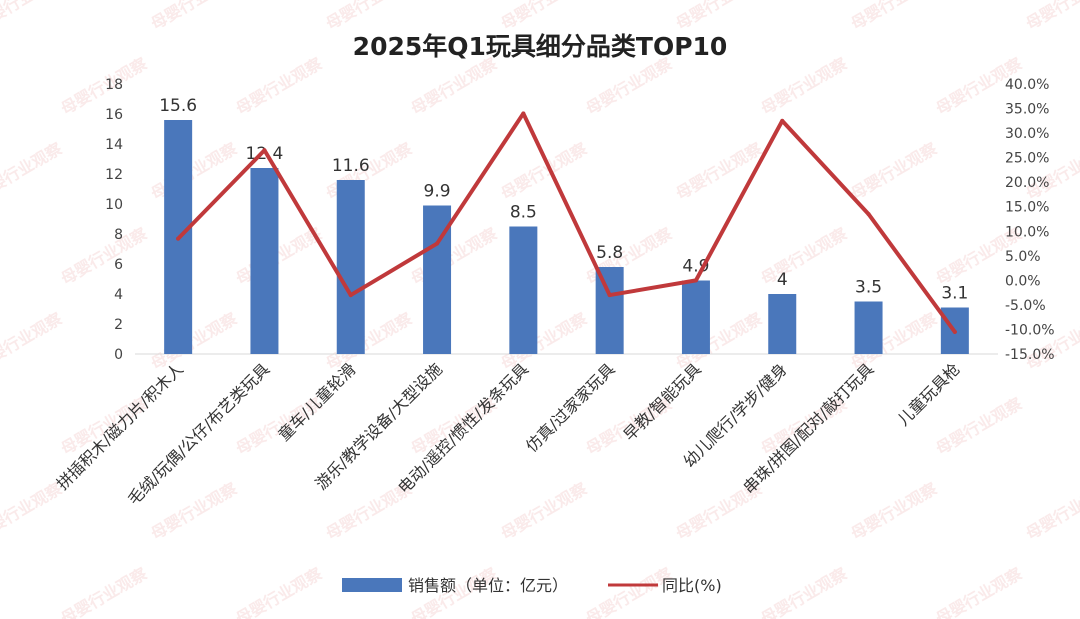 The width and height of the screenshot is (1080, 619). What do you see at coordinates (1023, 281) in the screenshot?
I see `y-right-tick-label: 0.0%` at bounding box center [1023, 281].